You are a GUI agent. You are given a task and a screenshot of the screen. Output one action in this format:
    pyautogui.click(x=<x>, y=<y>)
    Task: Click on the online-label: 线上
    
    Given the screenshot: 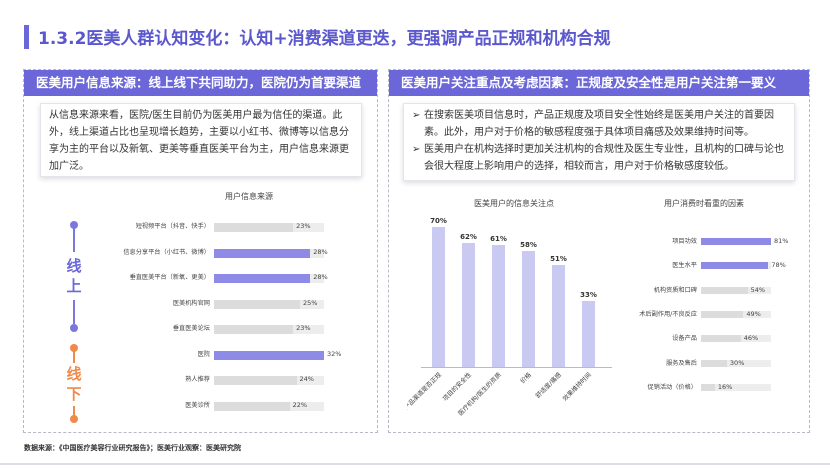 What is the action you would take?
    pyautogui.click(x=74, y=276)
    